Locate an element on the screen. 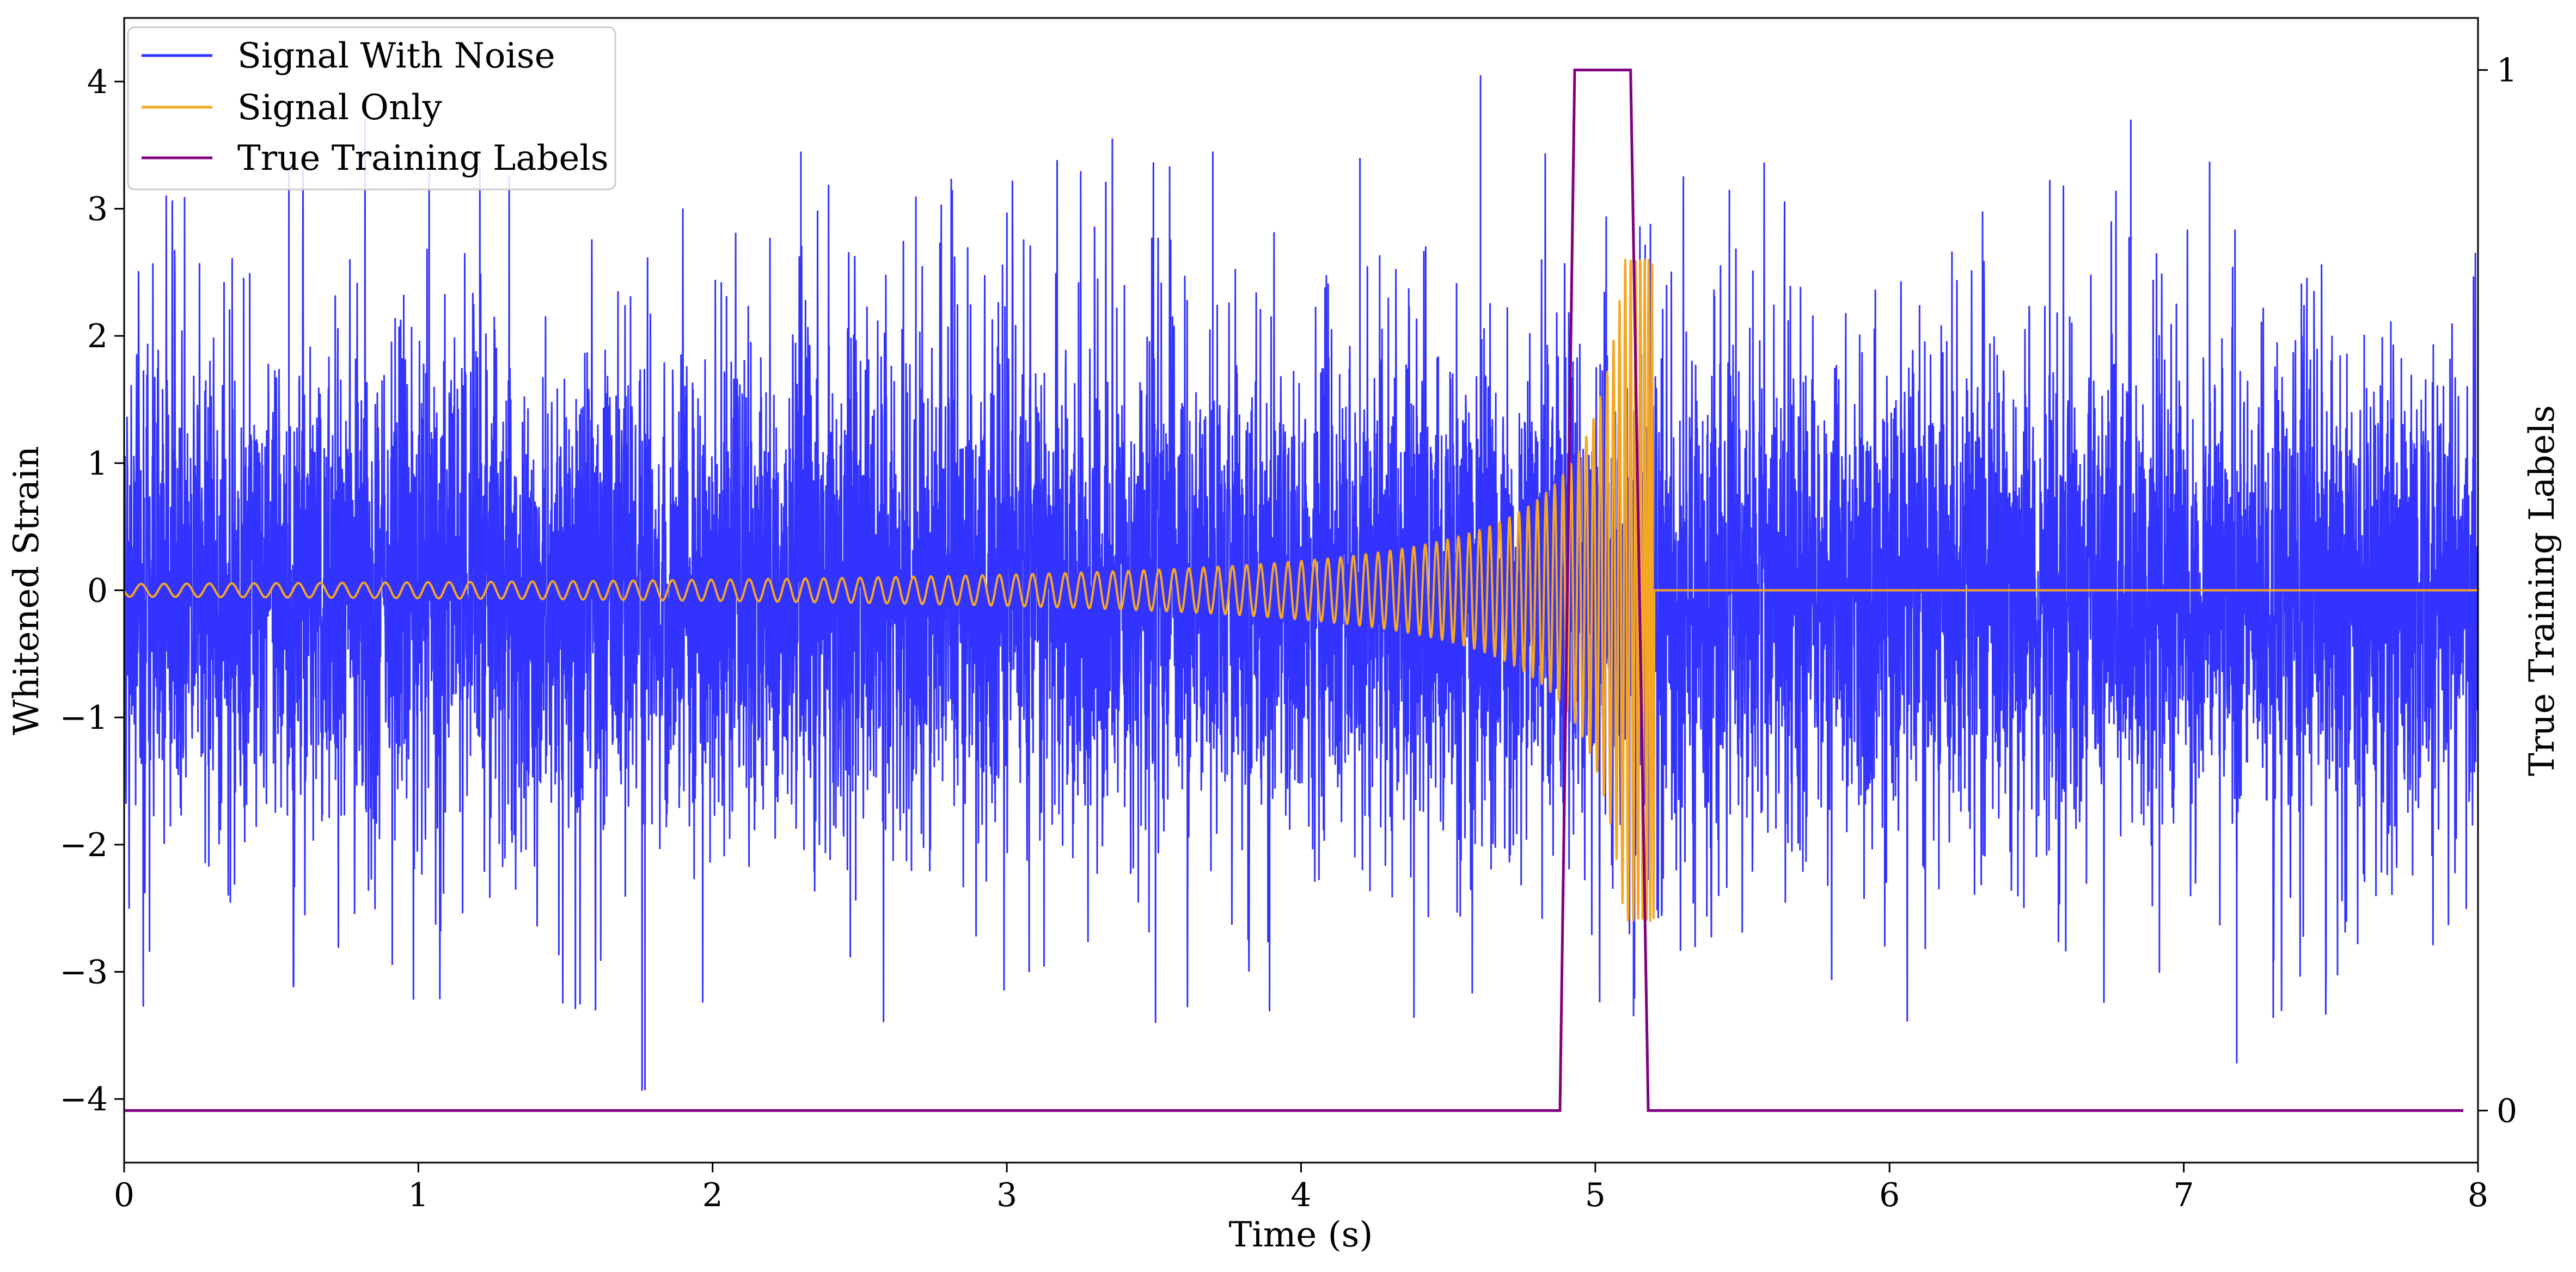 This screenshot has width=2576, height=1272. y2-axis-label: True Training Labels is located at coordinates (2542, 591).